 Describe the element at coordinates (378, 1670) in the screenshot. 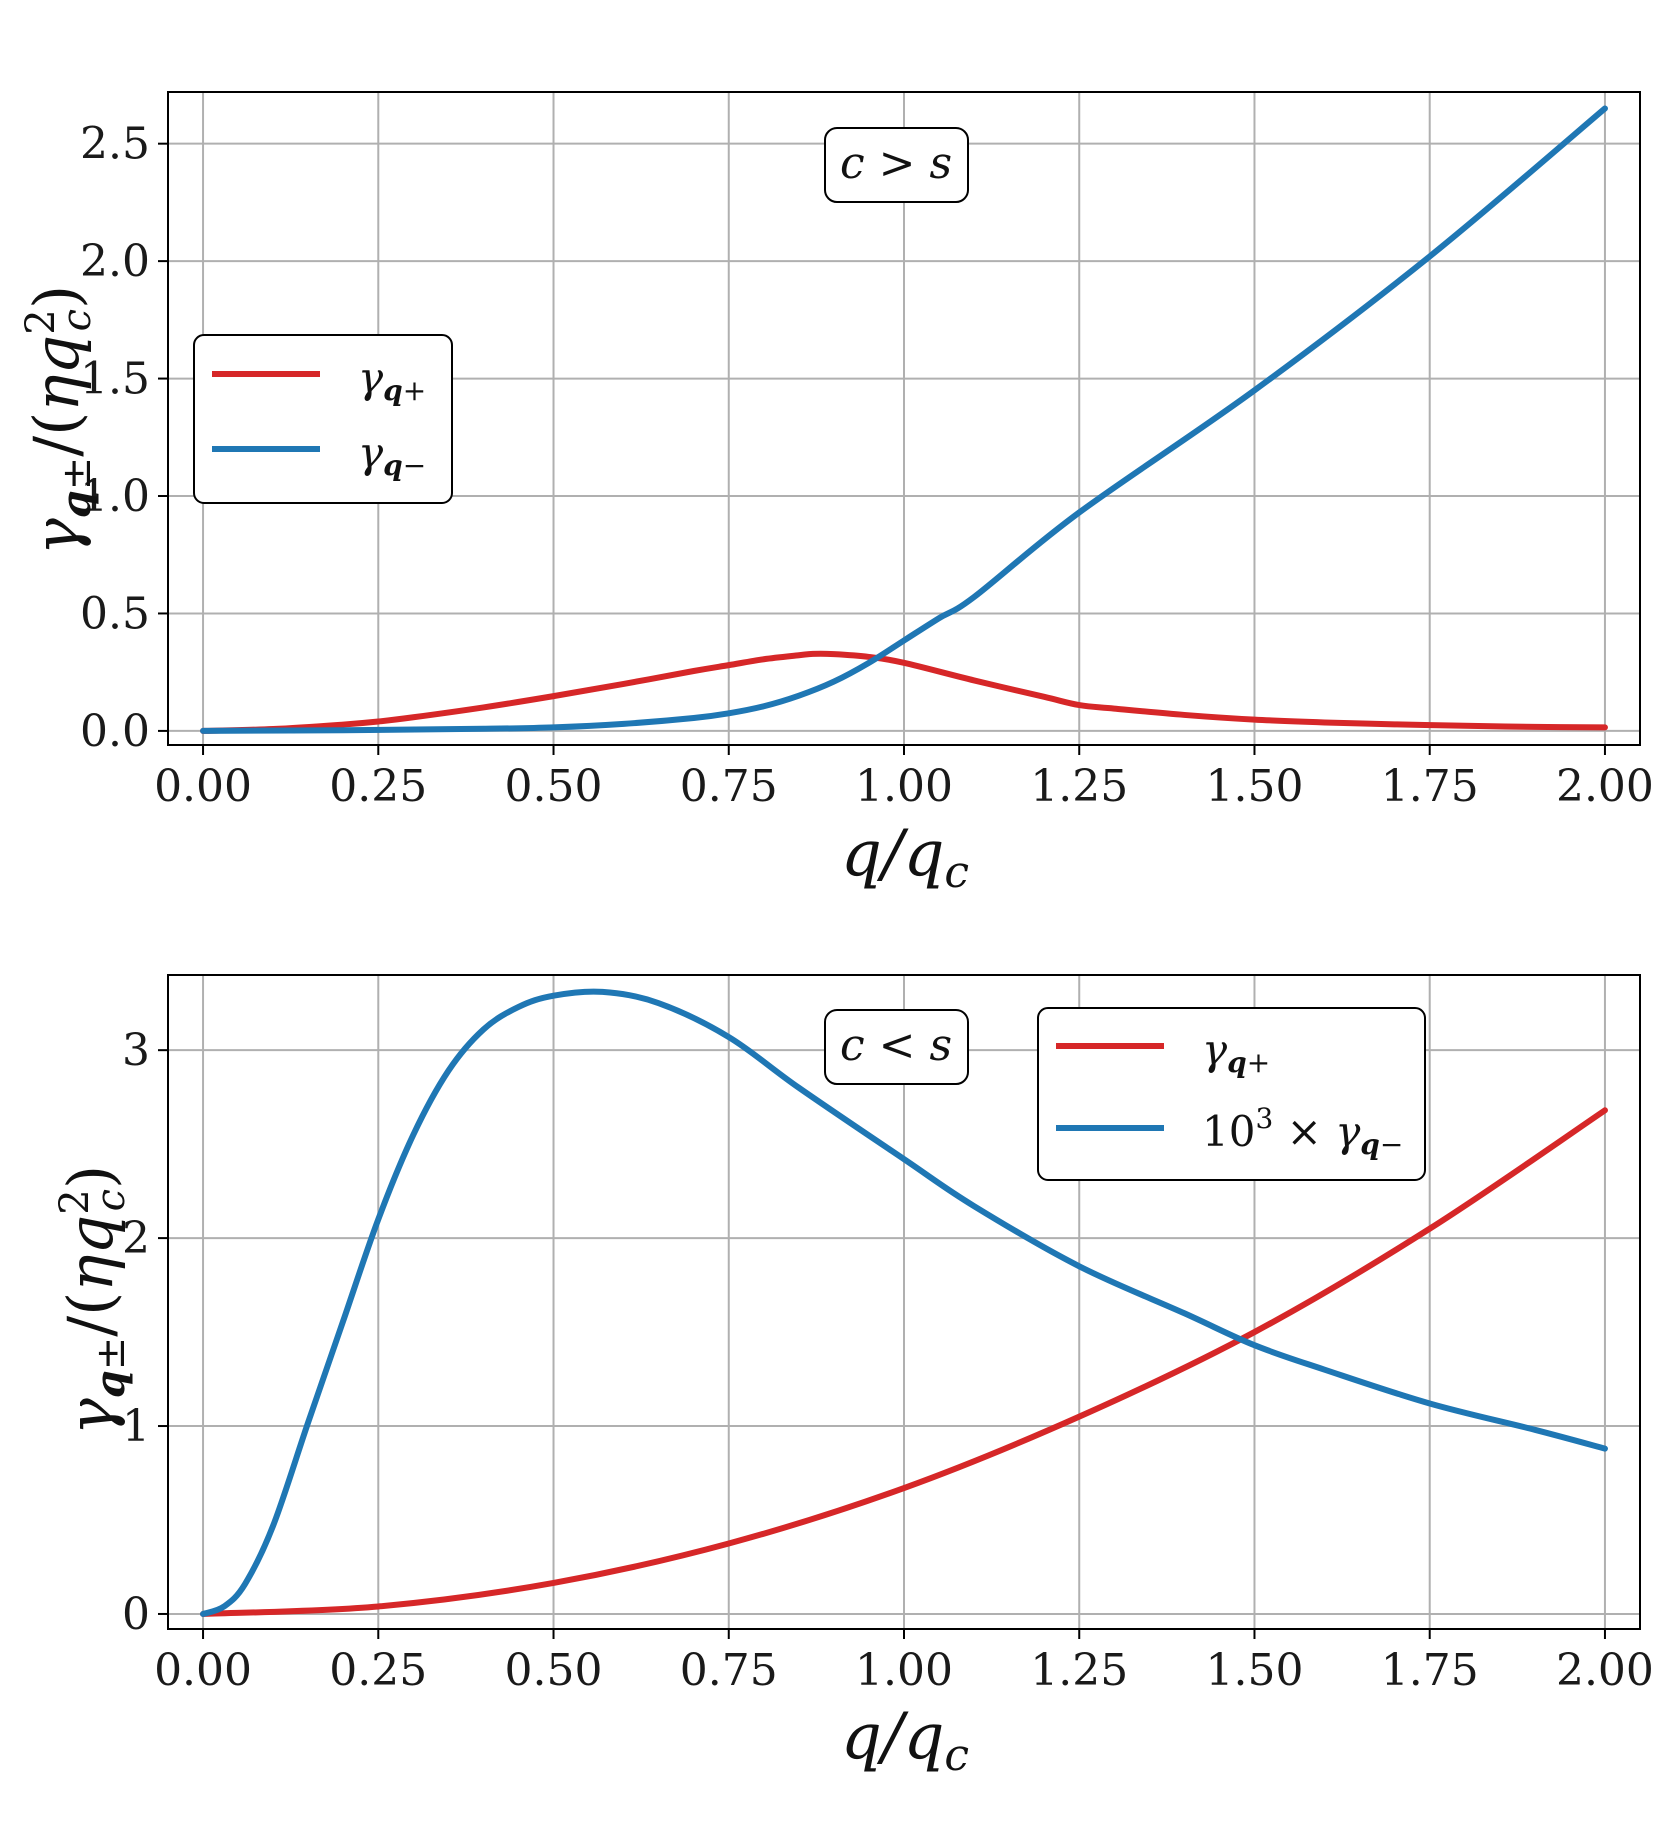

I see `panel-bottom-xtick-label-1: 0.25` at that location.